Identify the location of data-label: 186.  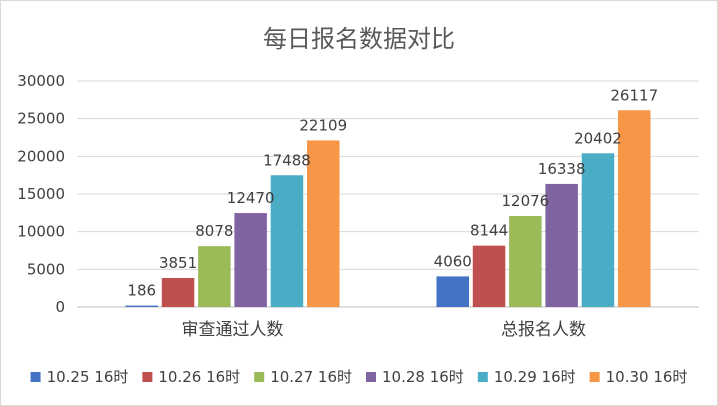
(141, 291).